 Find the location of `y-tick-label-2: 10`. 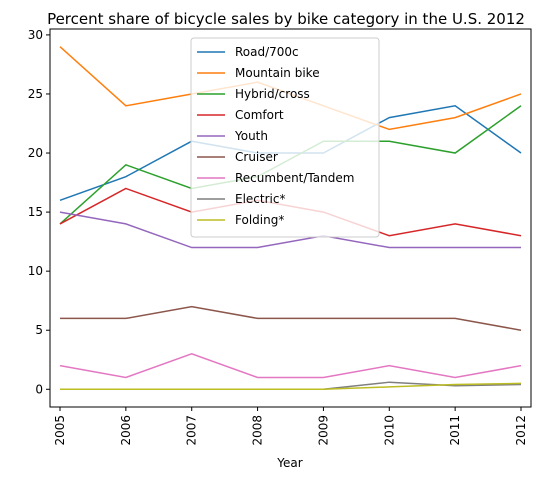

y-tick-label-2: 10 is located at coordinates (35, 271).